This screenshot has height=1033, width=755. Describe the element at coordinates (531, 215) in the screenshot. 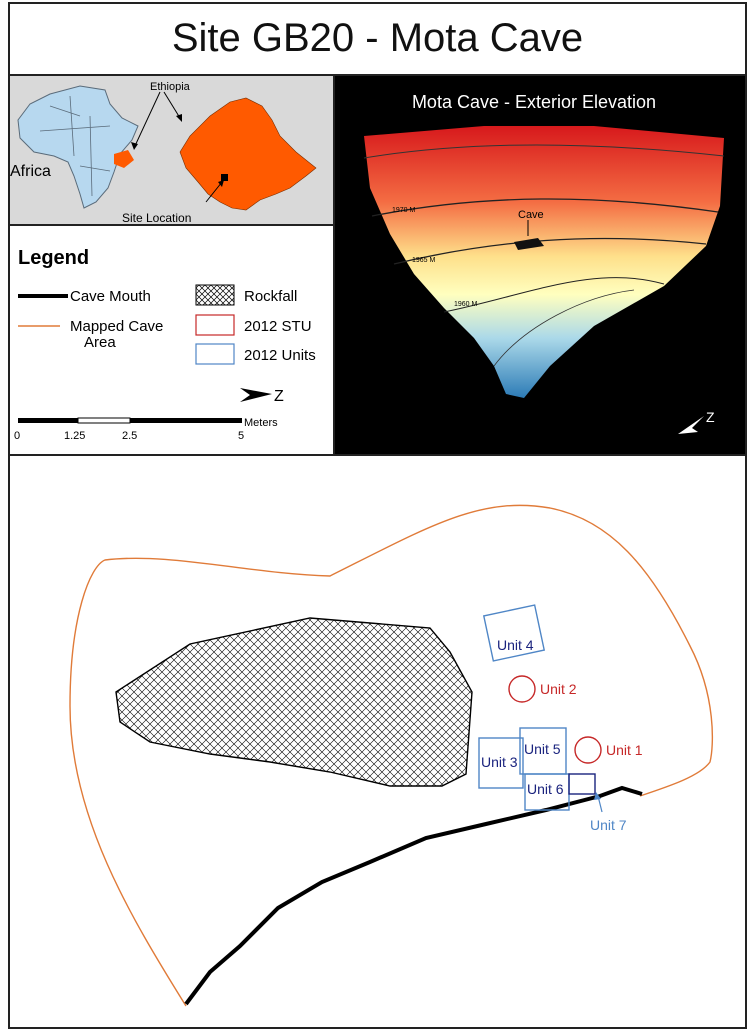

I see `cave-label: Cave` at that location.